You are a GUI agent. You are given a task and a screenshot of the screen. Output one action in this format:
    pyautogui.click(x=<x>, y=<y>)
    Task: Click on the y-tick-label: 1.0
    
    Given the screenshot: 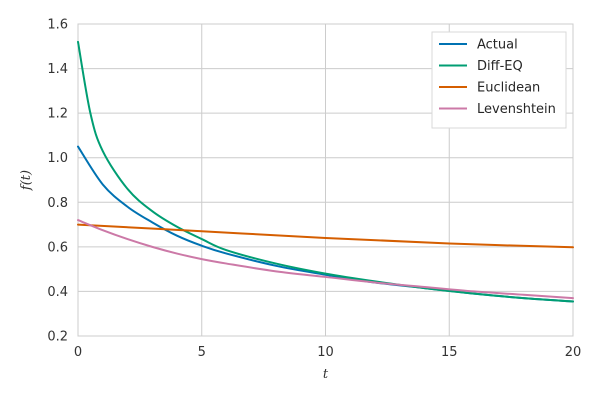 What is the action you would take?
    pyautogui.click(x=57, y=158)
    